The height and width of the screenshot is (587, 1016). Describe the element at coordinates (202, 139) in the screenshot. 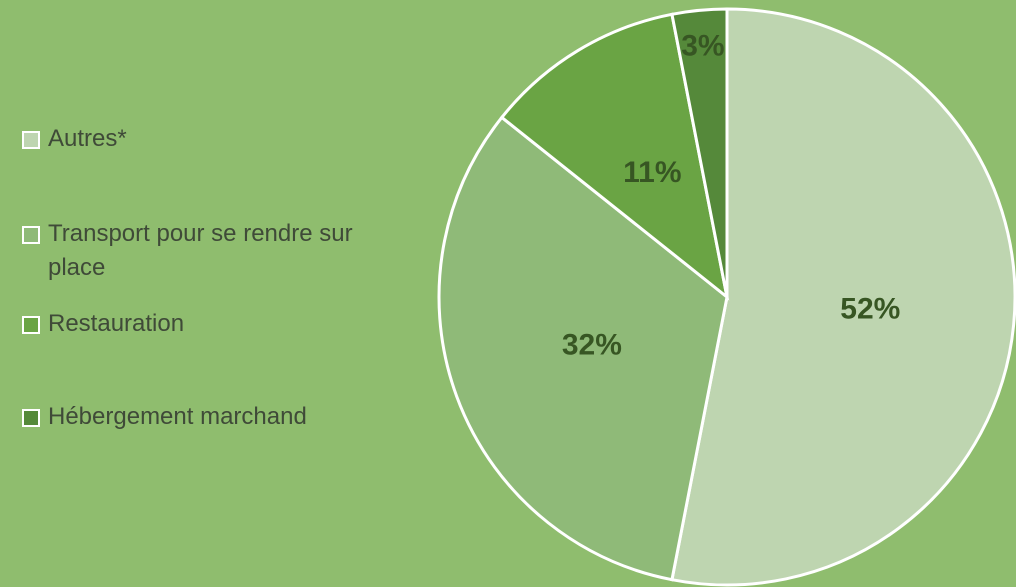

I see `legend-item: Autres*` at that location.